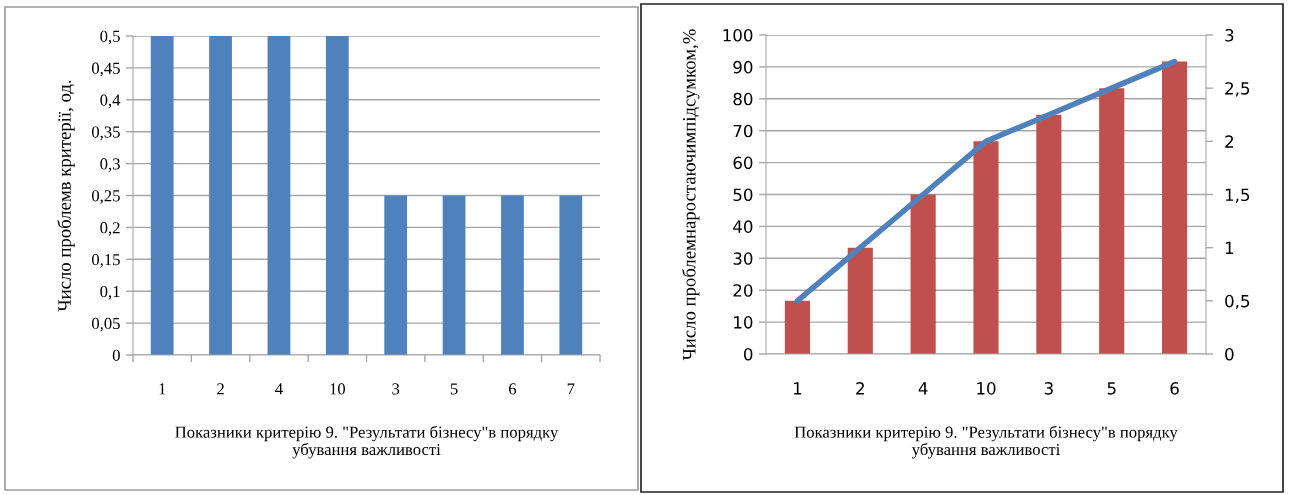 This screenshot has height=495, width=1289. Describe the element at coordinates (738, 35) in the screenshot. I see `y-tick-label: 100` at that location.